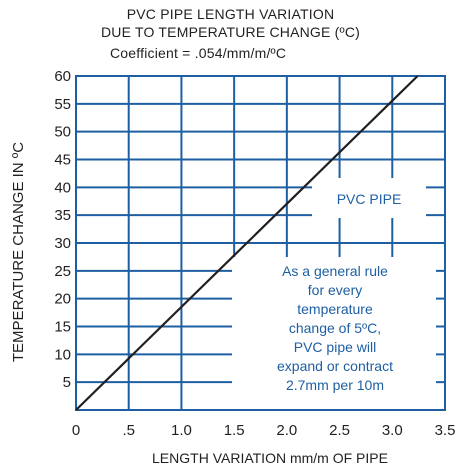  Describe the element at coordinates (335, 309) in the screenshot. I see `note-line: temperature` at that location.